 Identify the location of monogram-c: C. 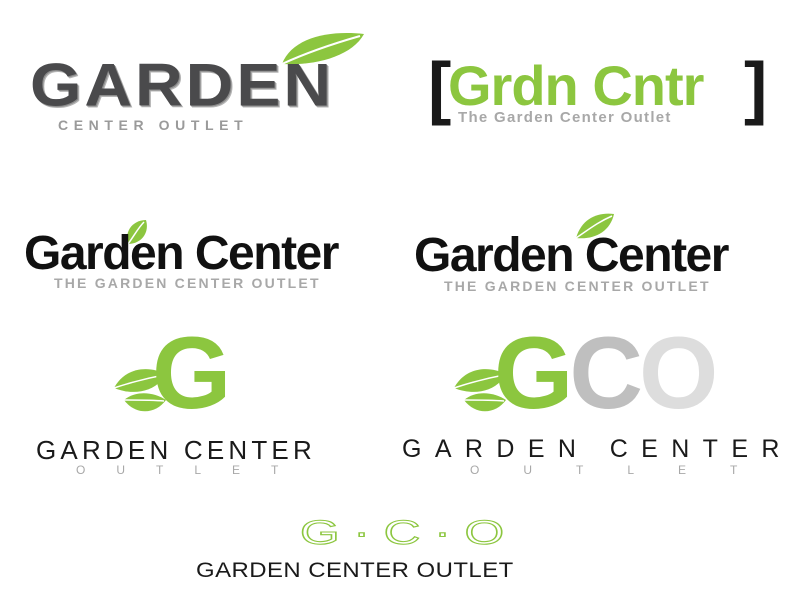
(606, 373).